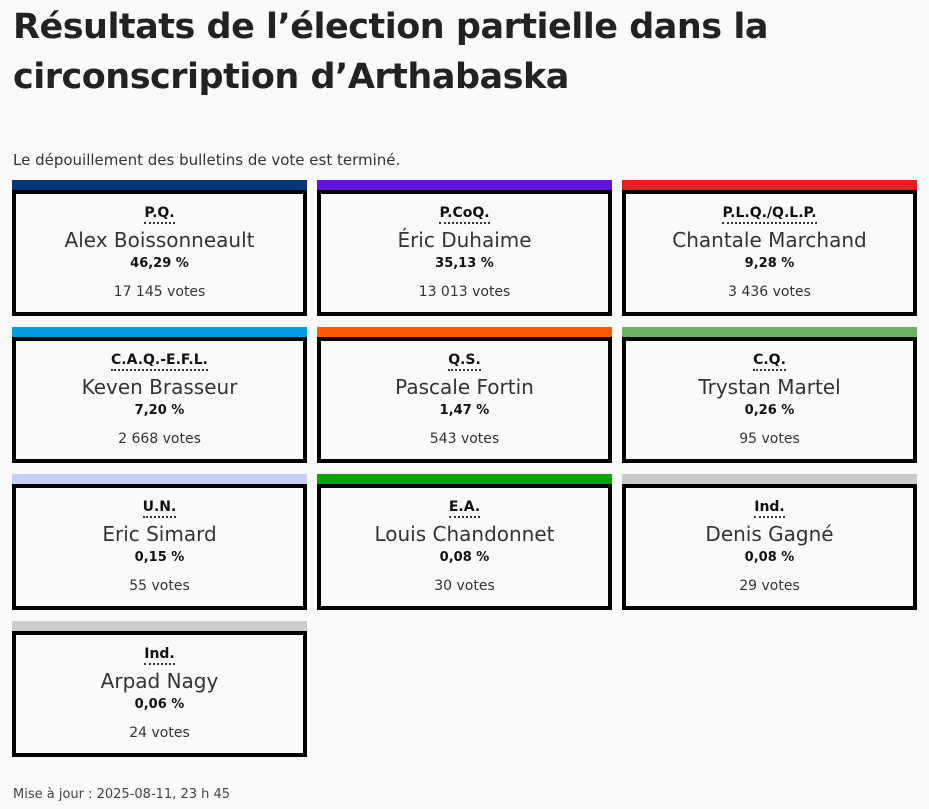 This screenshot has height=809, width=929. I want to click on candidate-card: Q.S. Pascale Fortin 1,47 % 543 votes, so click(464, 395).